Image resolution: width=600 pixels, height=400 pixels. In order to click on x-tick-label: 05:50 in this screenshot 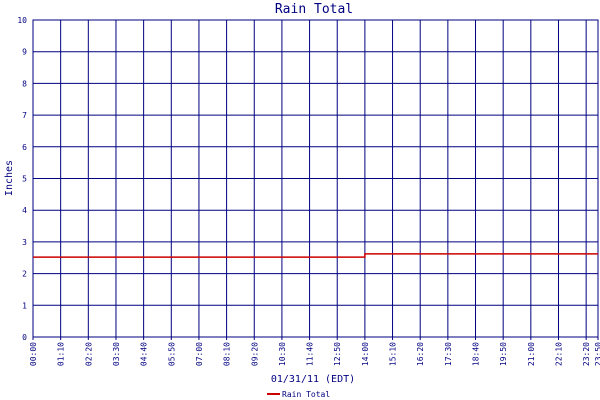, I will do `click(171, 354)`.